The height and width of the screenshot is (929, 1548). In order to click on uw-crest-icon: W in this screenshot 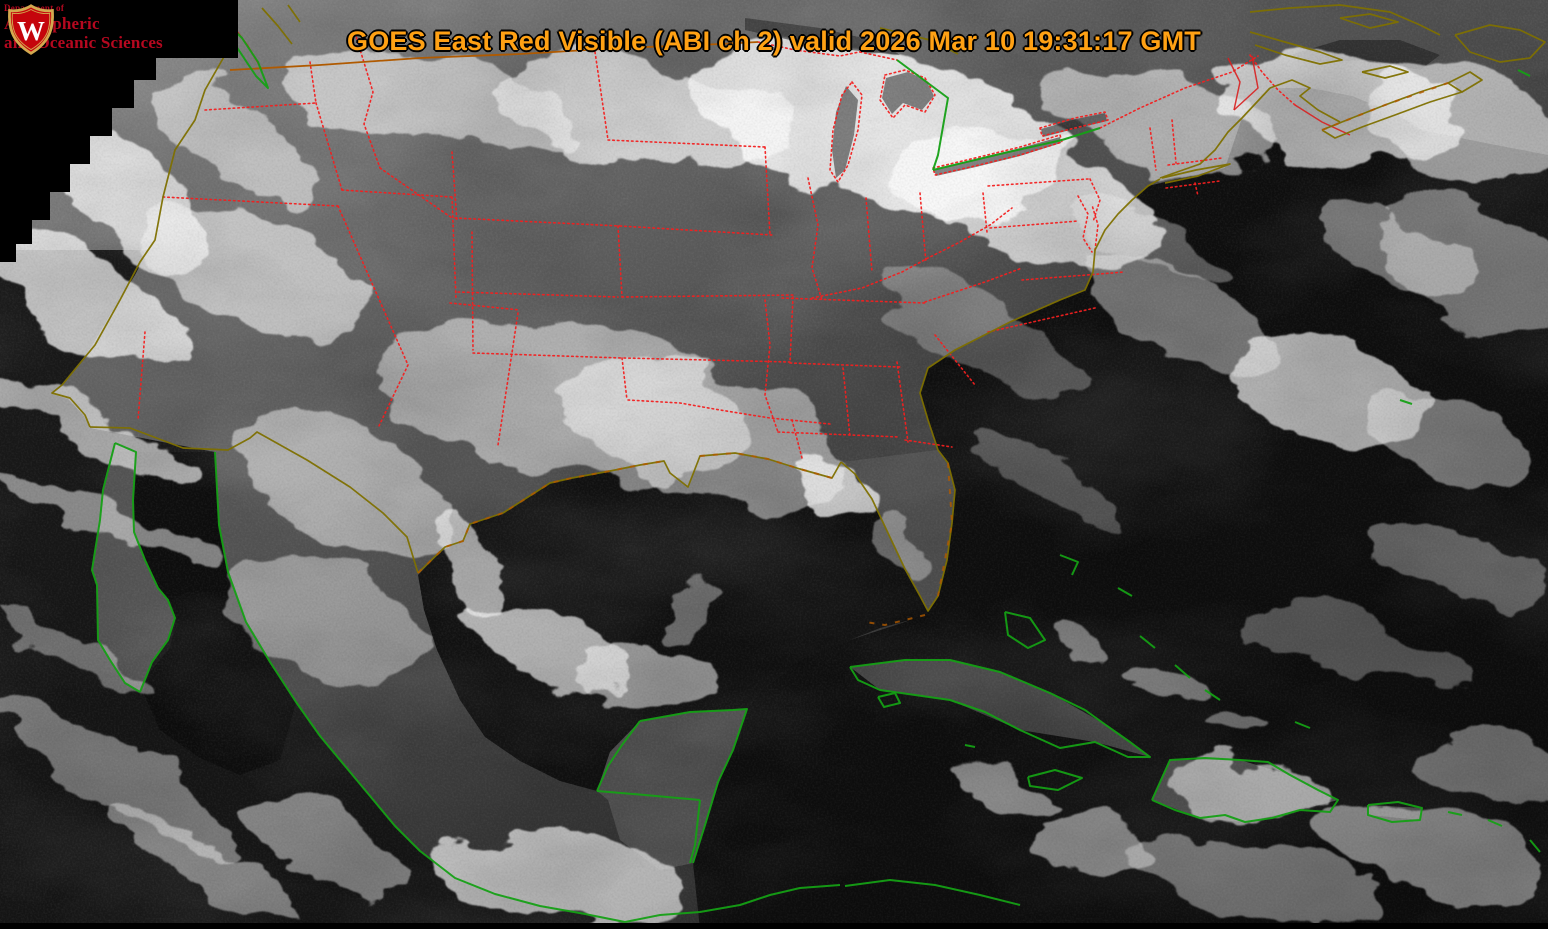, I will do `click(31, 29)`.